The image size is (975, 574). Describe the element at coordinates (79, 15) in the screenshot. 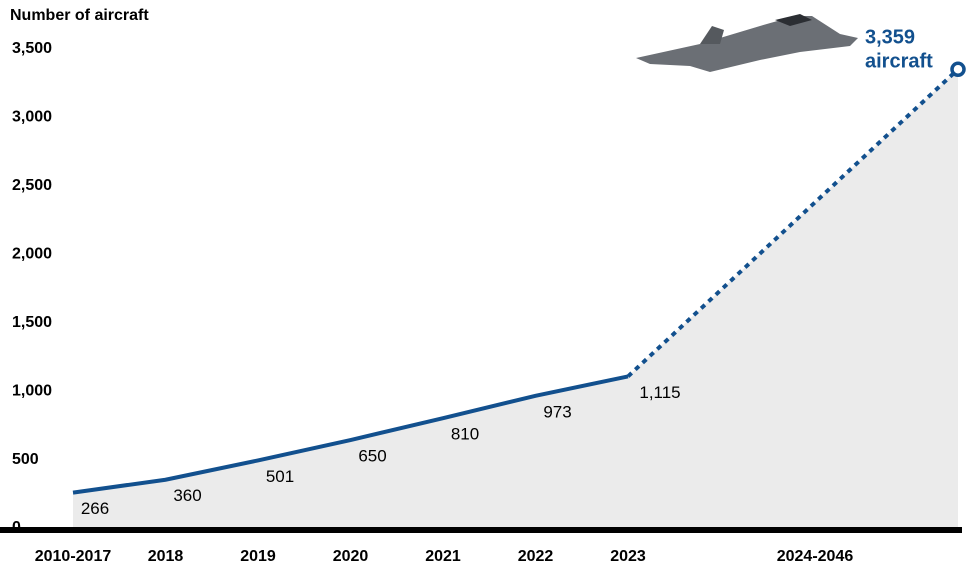

I see `y-axis-label: Number of aircraft` at that location.